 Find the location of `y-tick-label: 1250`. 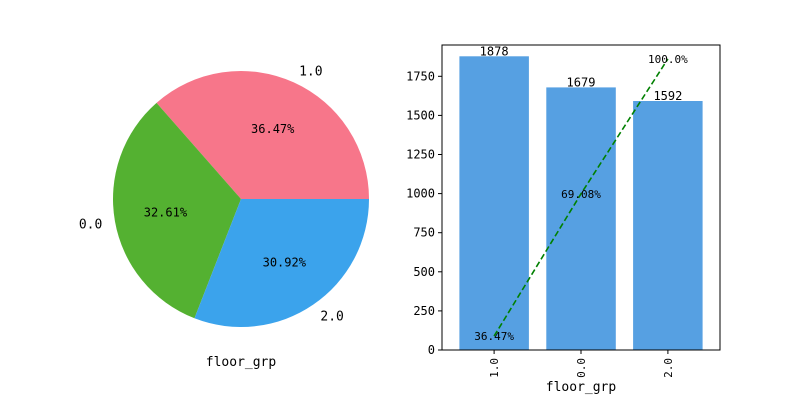

y-tick-label: 1250 is located at coordinates (420, 155).